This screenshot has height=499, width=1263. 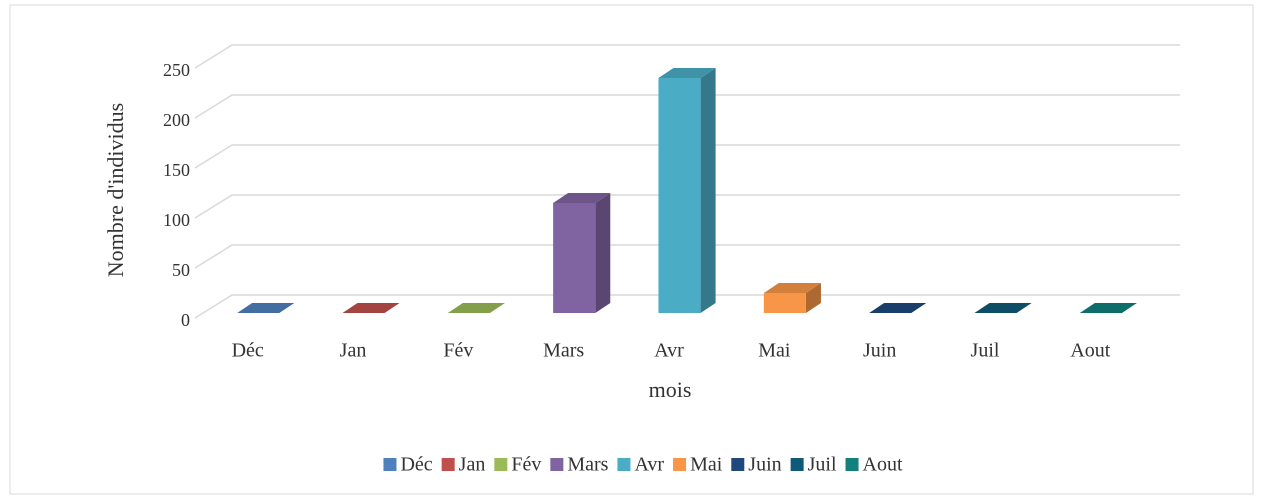 I want to click on x-tick-label: Fév, so click(x=458, y=351).